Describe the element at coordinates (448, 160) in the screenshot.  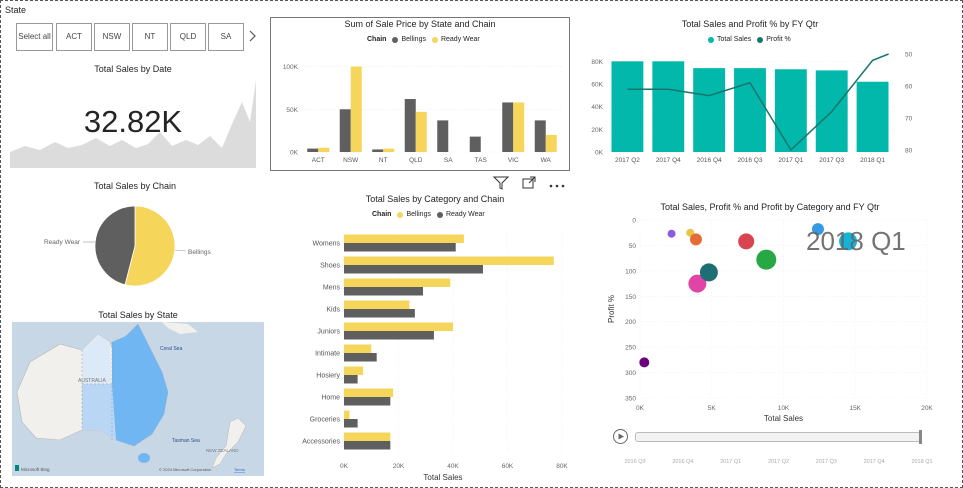
I see `x-tick-label: SA` at that location.